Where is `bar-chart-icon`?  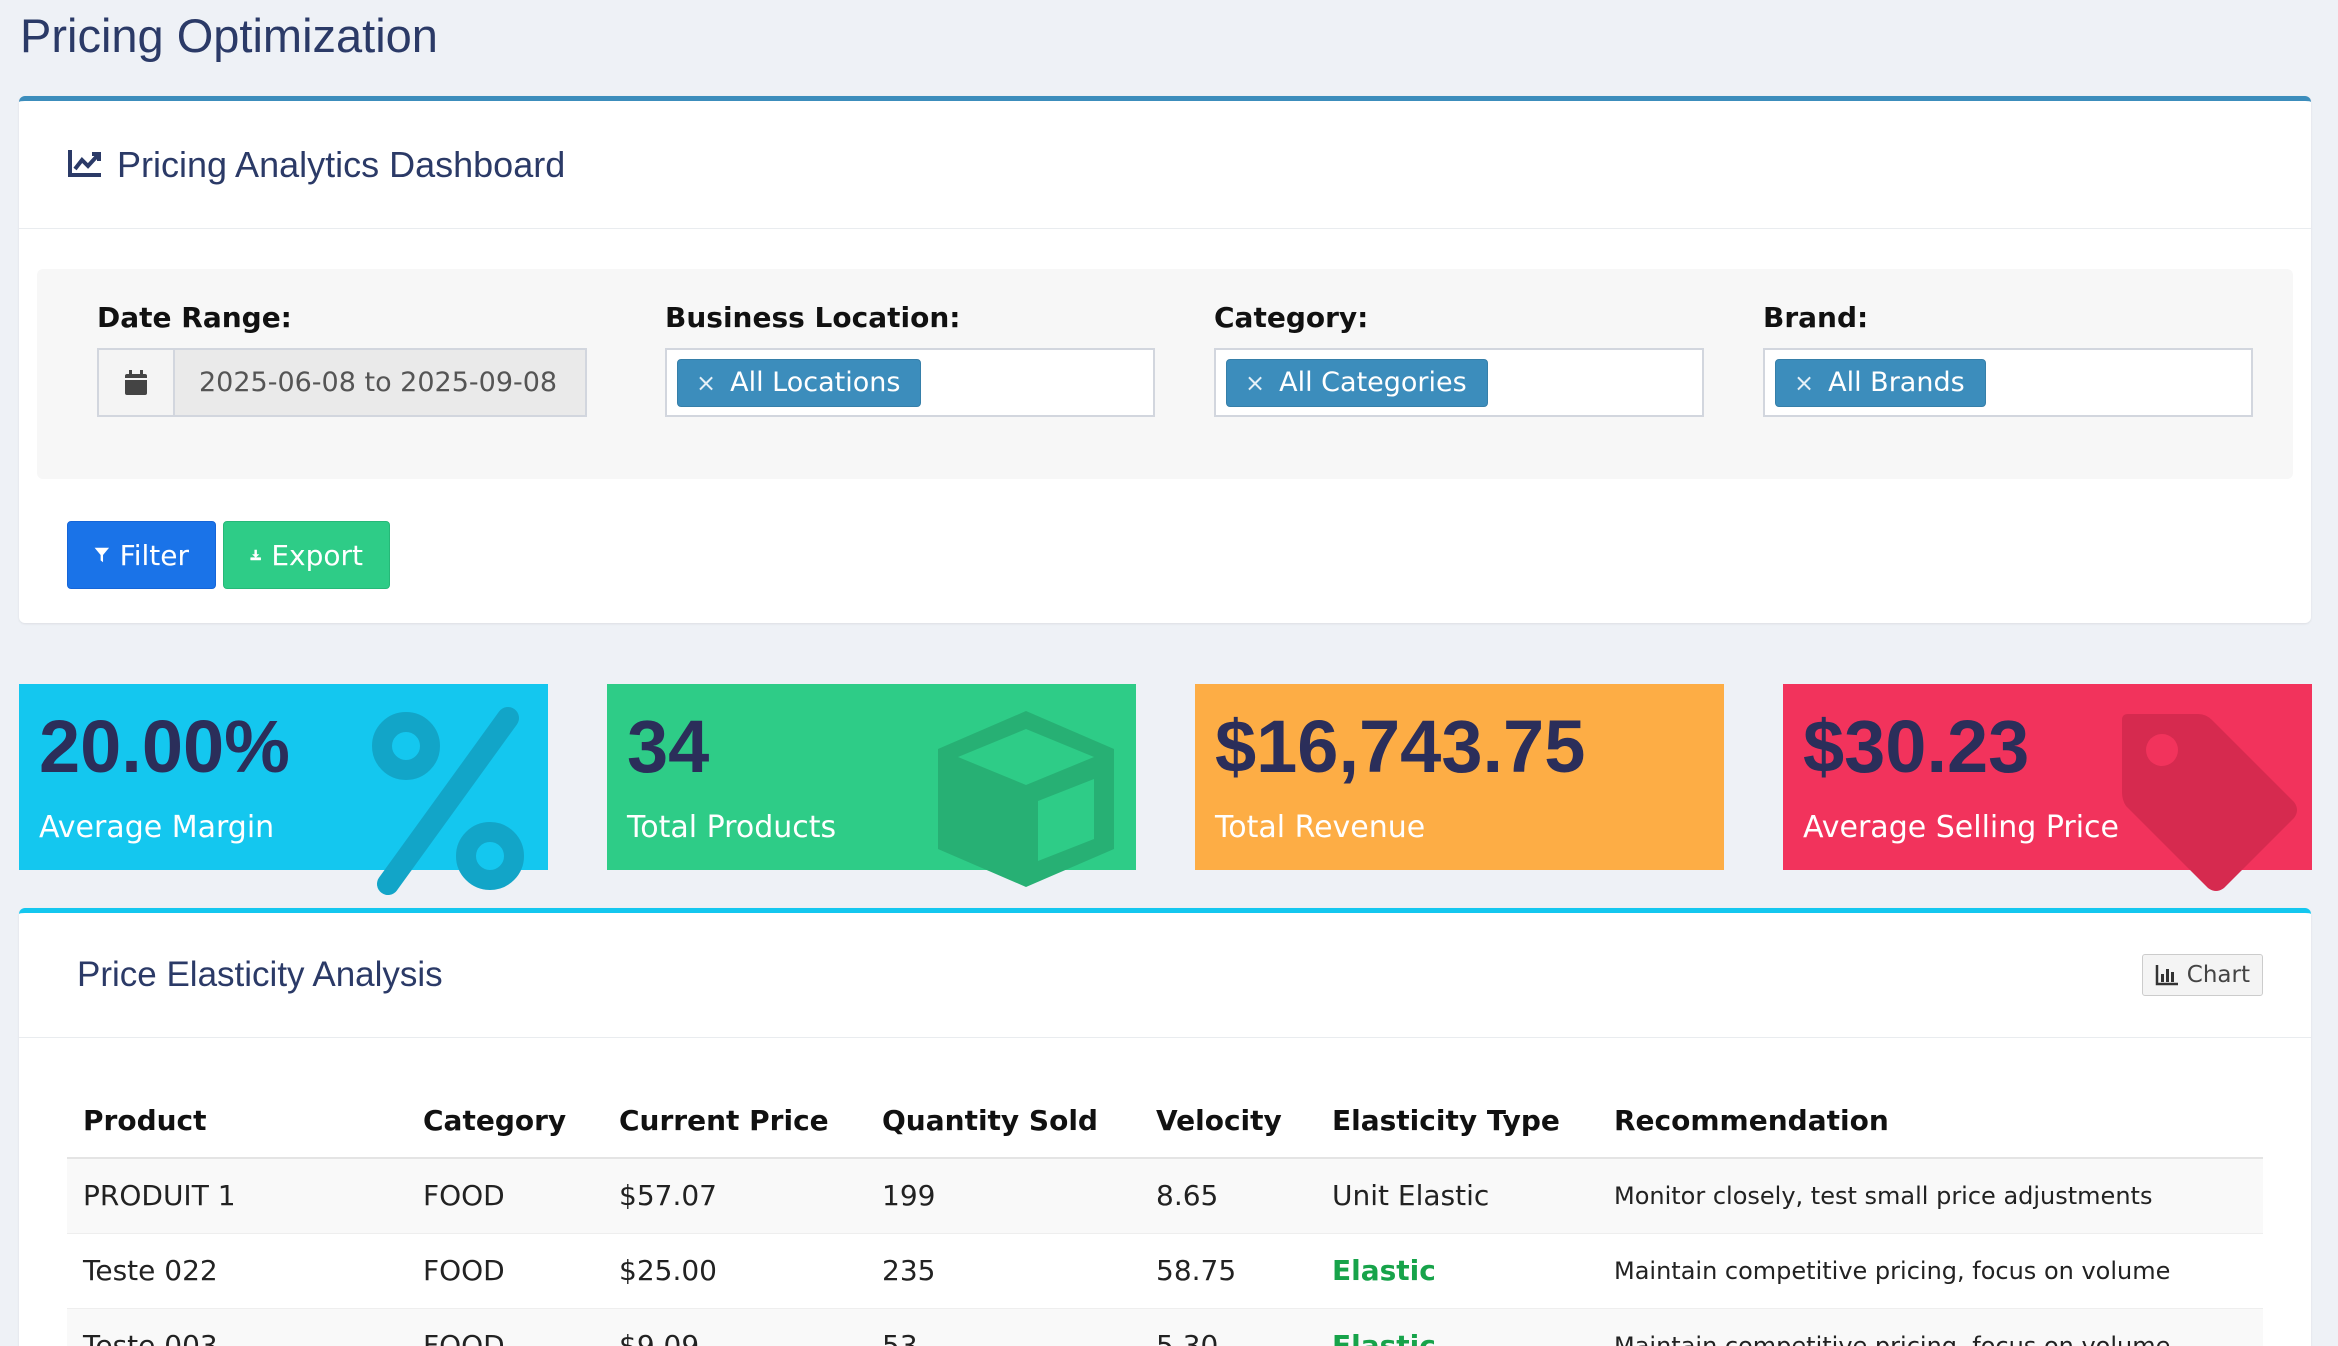 bar-chart-icon is located at coordinates (2166, 975).